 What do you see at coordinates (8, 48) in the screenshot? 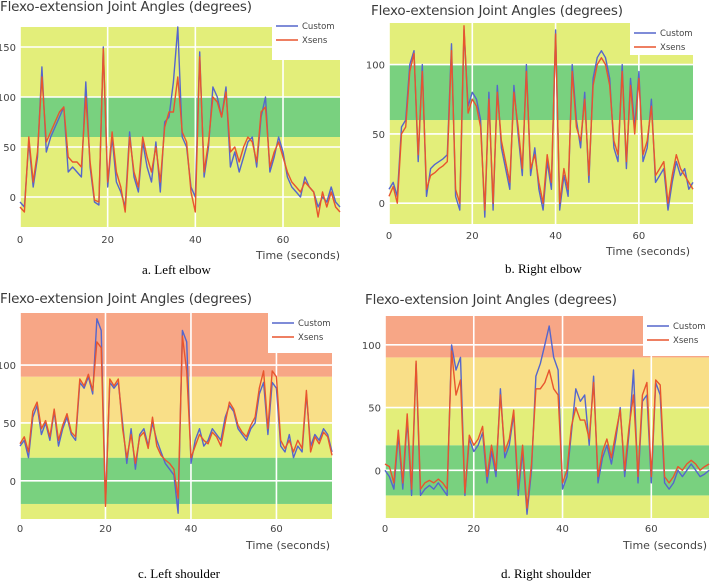
I see `y-tick-label: 150` at bounding box center [8, 48].